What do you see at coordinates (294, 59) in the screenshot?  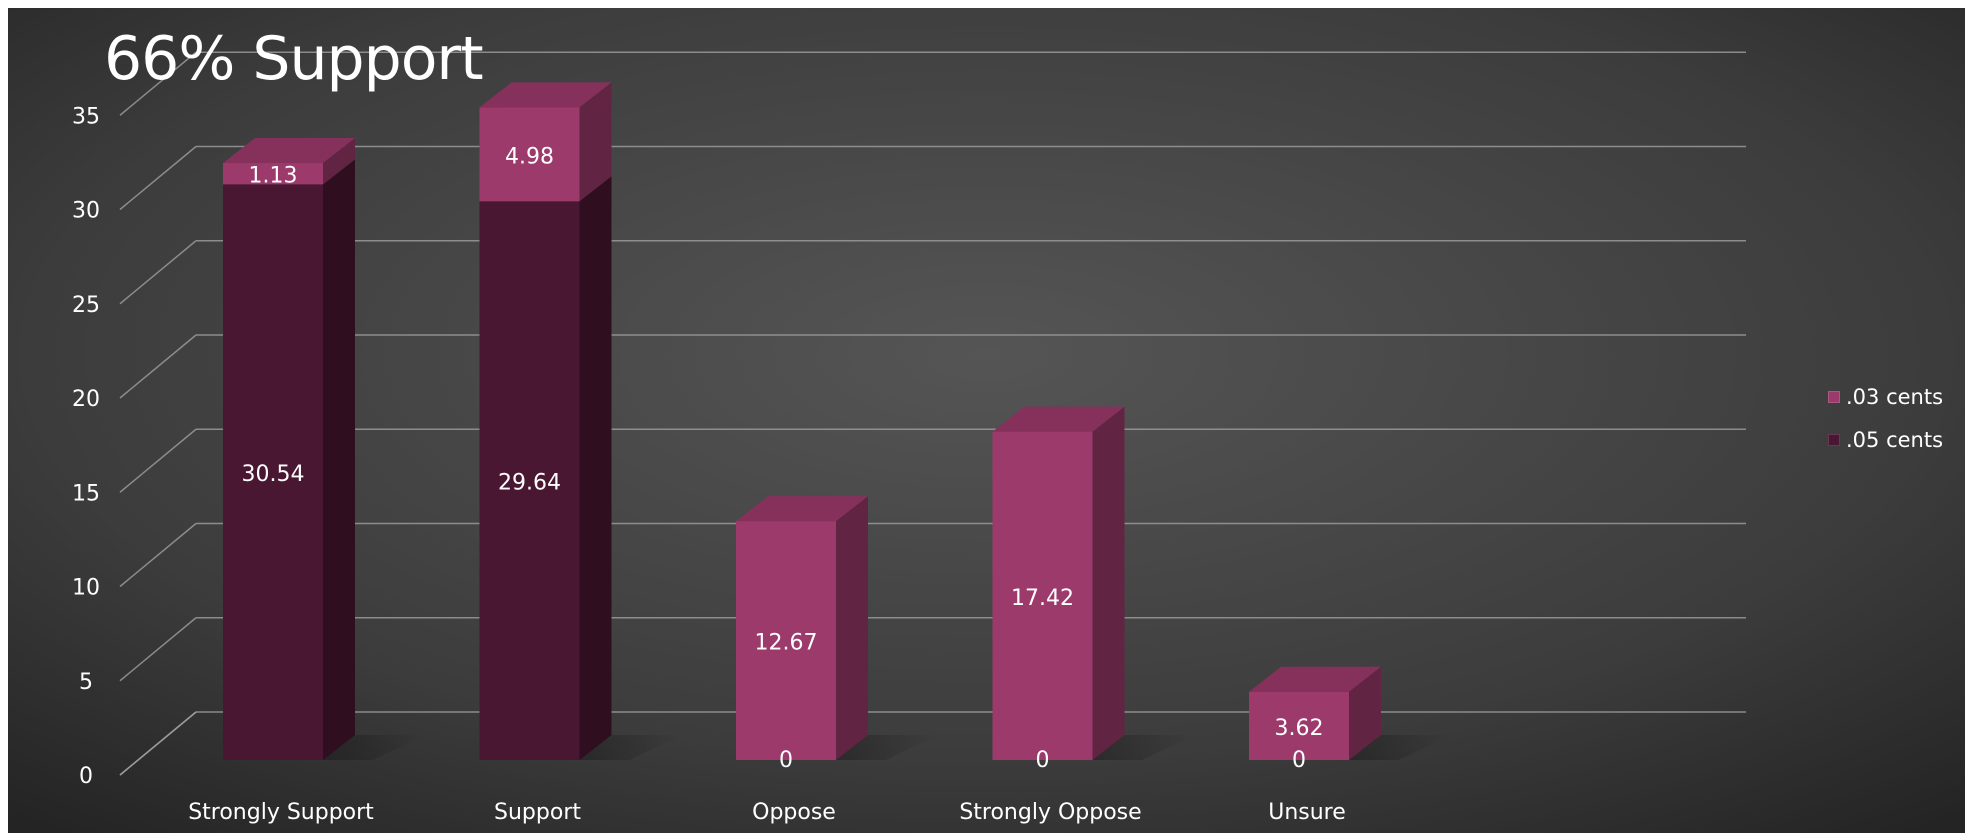 I see `chart-title: 66% Support` at bounding box center [294, 59].